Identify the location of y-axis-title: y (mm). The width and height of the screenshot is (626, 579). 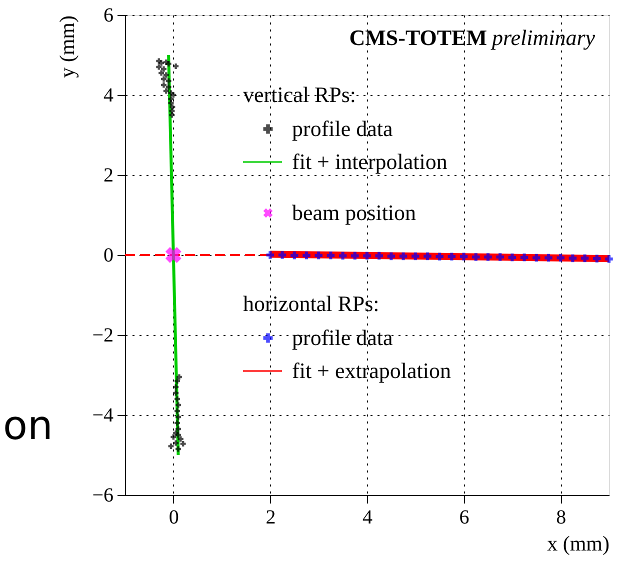
(67, 46).